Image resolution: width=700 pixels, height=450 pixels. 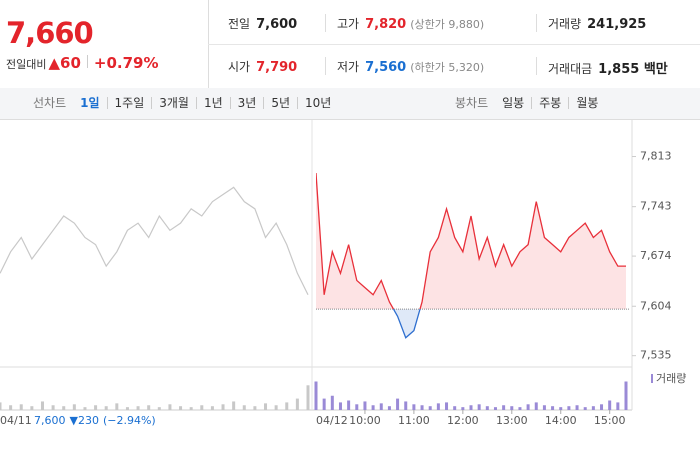 What do you see at coordinates (64, 63) in the screenshot?
I see `change: ▲60` at bounding box center [64, 63].